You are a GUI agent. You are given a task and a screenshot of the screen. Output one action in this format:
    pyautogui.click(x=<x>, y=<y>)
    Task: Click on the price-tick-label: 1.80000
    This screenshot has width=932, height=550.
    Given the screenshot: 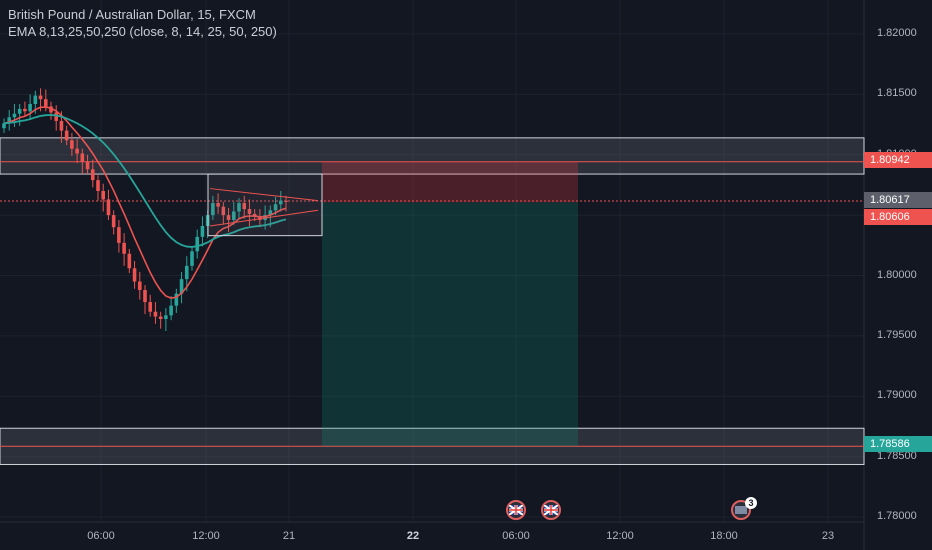 What is the action you would take?
    pyautogui.click(x=897, y=274)
    